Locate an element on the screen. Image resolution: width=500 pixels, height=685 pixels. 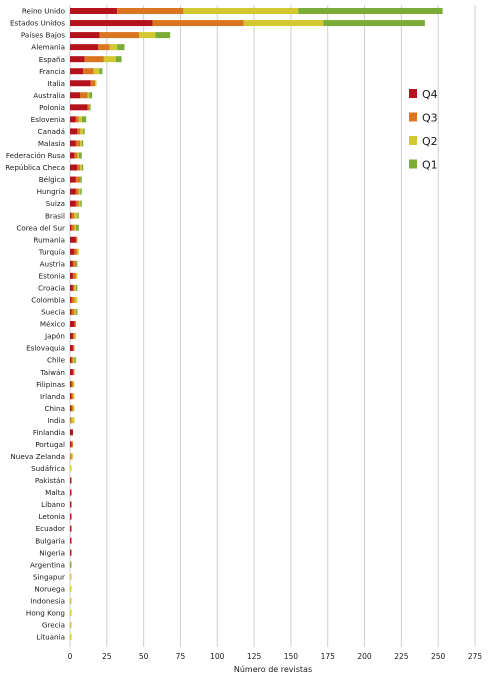
category-label: Países Bajos is located at coordinates (43, 35).